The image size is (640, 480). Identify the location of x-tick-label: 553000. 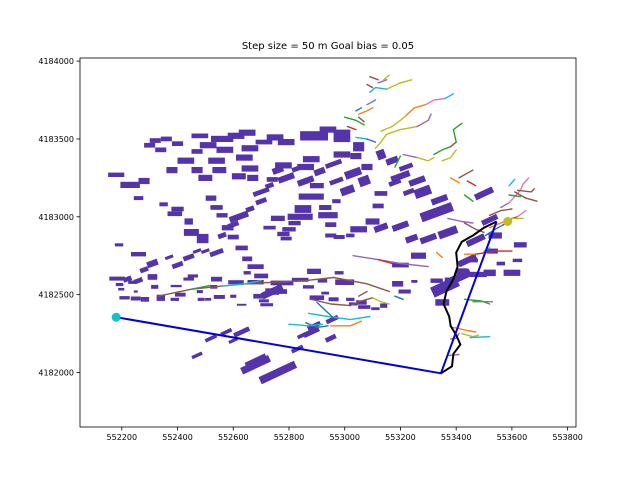
(344, 437).